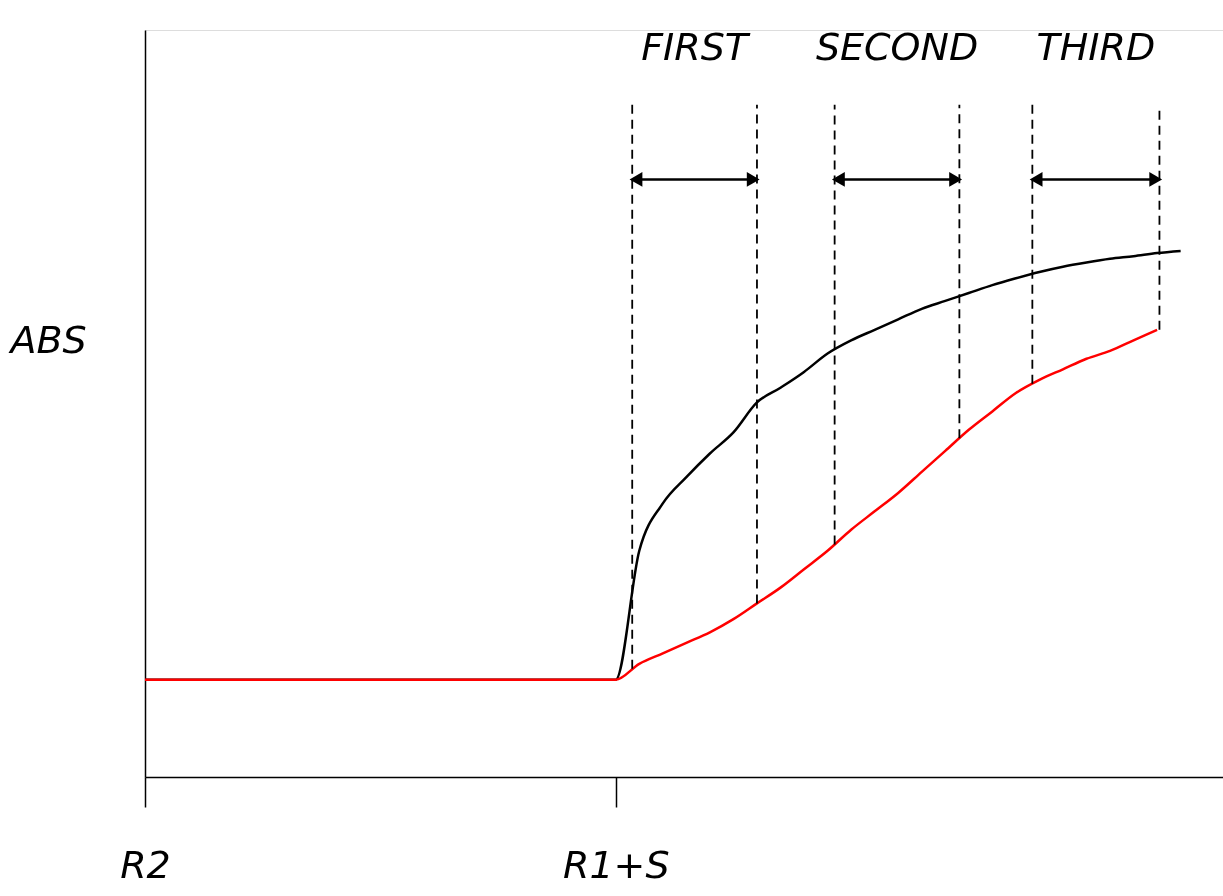  I want to click on text: FIRST, so click(696, 47).